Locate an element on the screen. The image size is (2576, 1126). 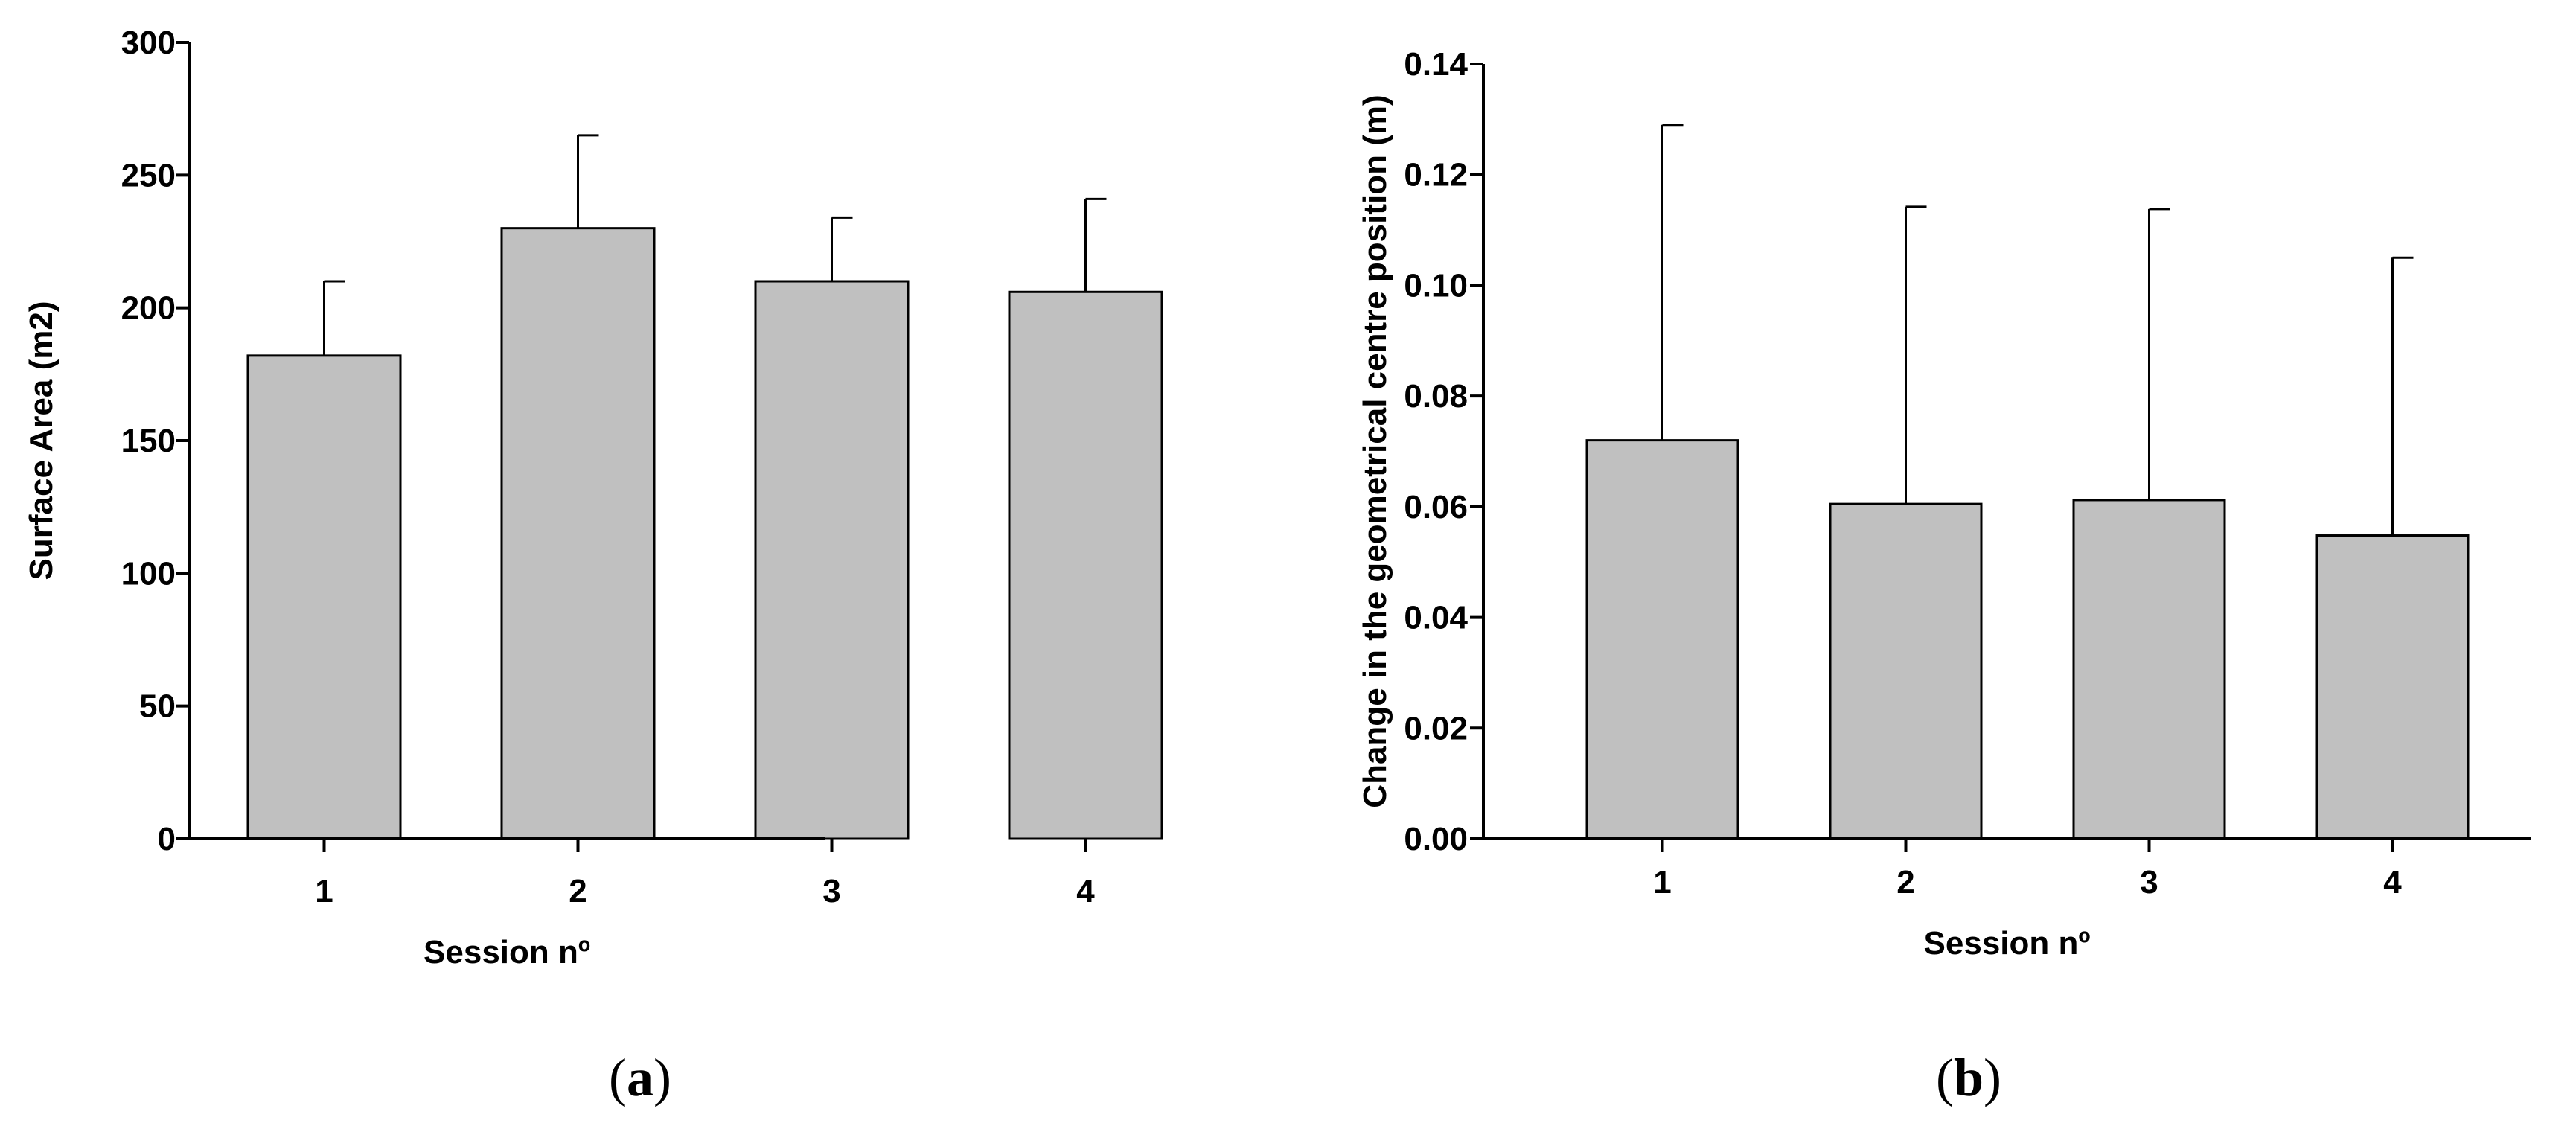
y-tick-label: 0.14 is located at coordinates (1436, 65).